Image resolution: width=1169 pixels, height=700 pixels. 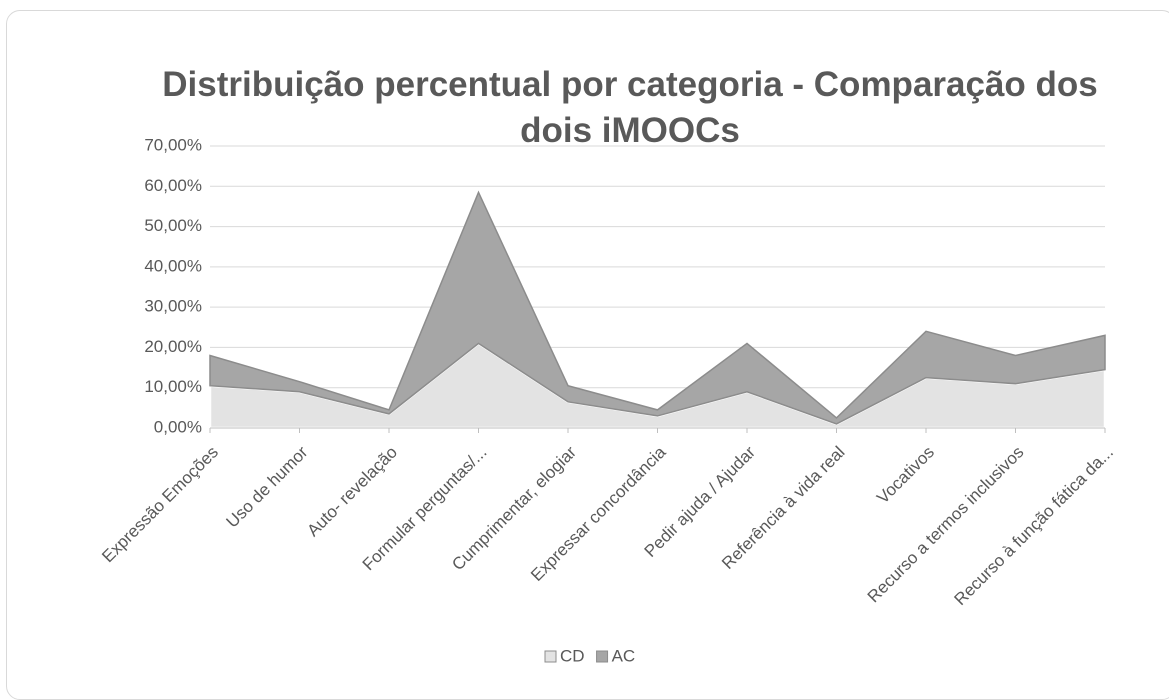 I want to click on y-tick-label: 10,00%, so click(x=173, y=386).